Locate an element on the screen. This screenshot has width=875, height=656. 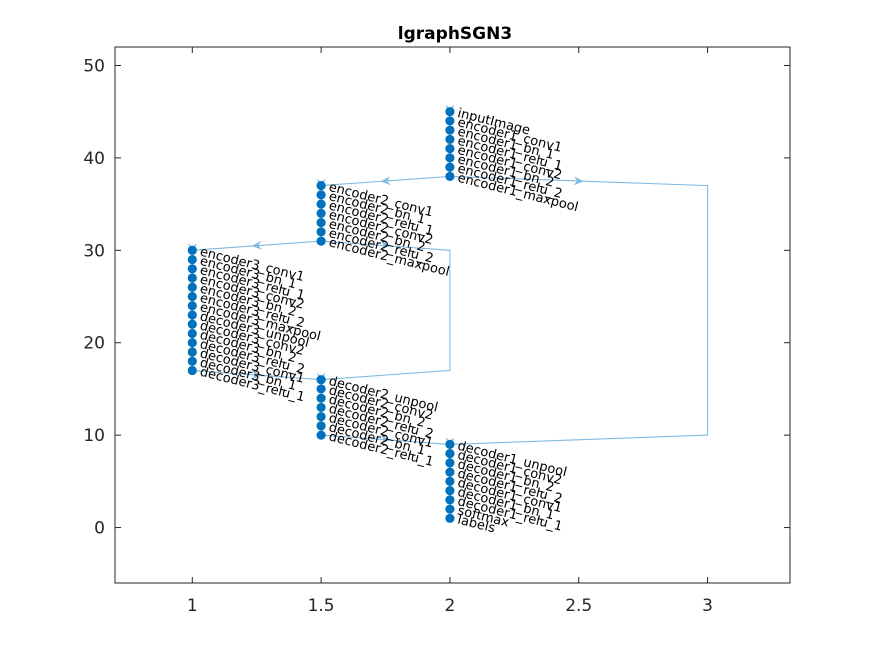
x-tick-label: 2 is located at coordinates (450, 606).